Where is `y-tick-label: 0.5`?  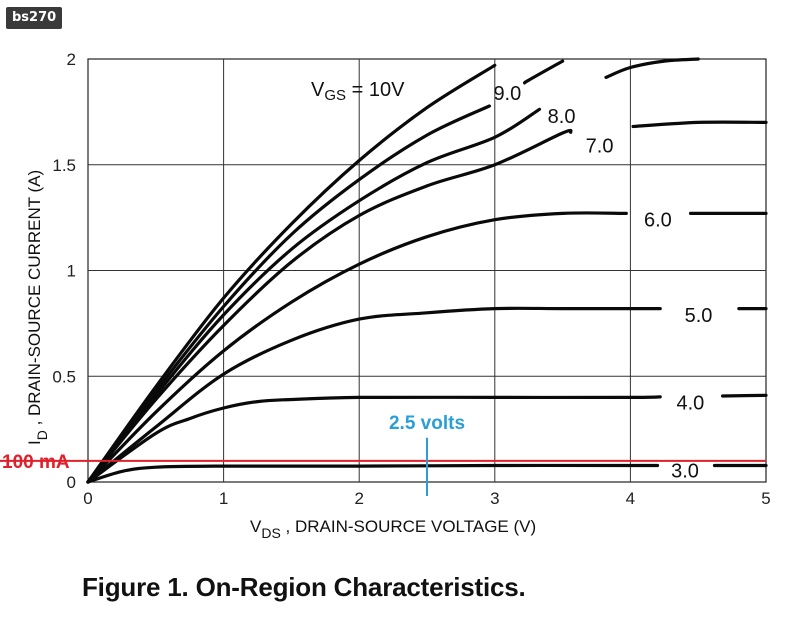 y-tick-label: 0.5 is located at coordinates (64, 376).